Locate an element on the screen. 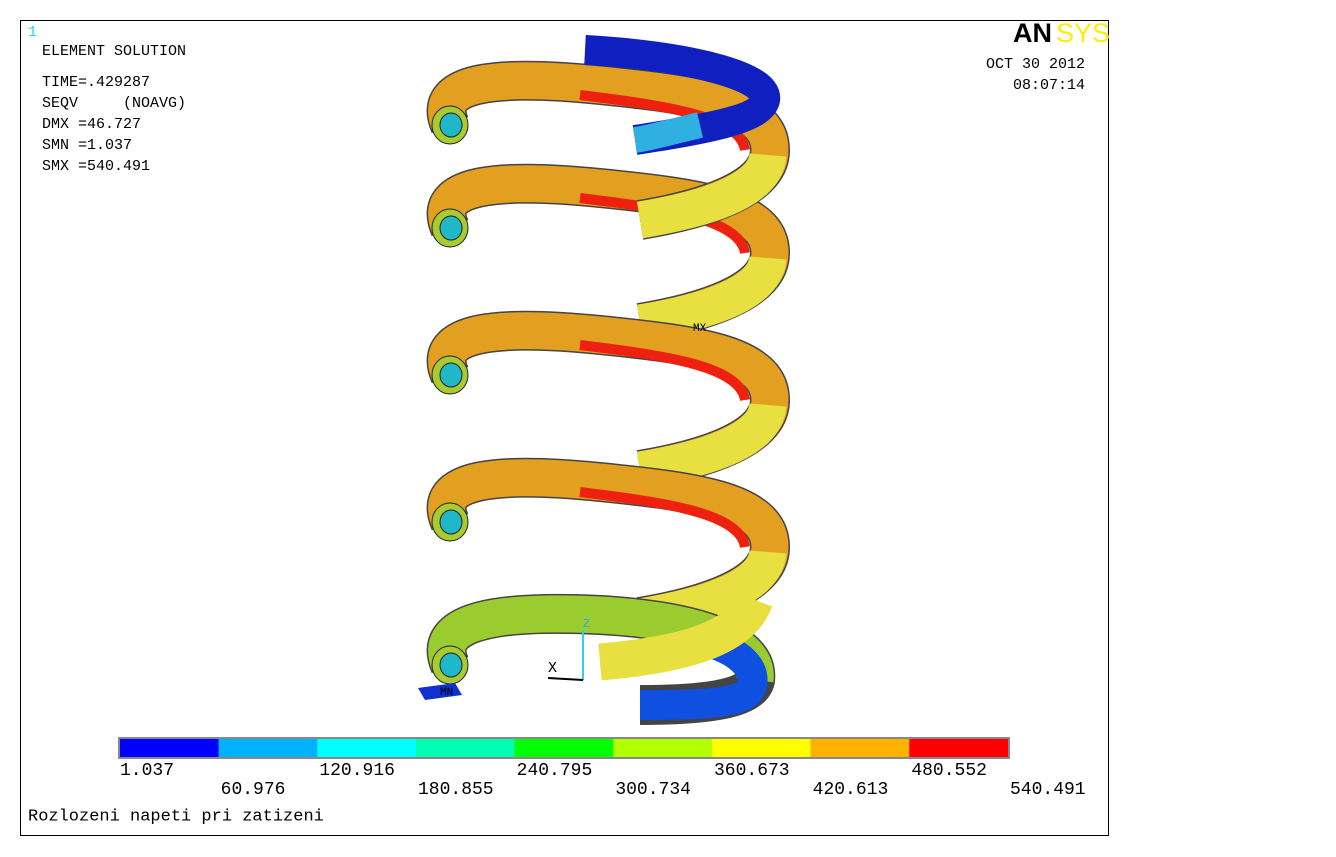  legend-label: 360.673 is located at coordinates (752, 771).